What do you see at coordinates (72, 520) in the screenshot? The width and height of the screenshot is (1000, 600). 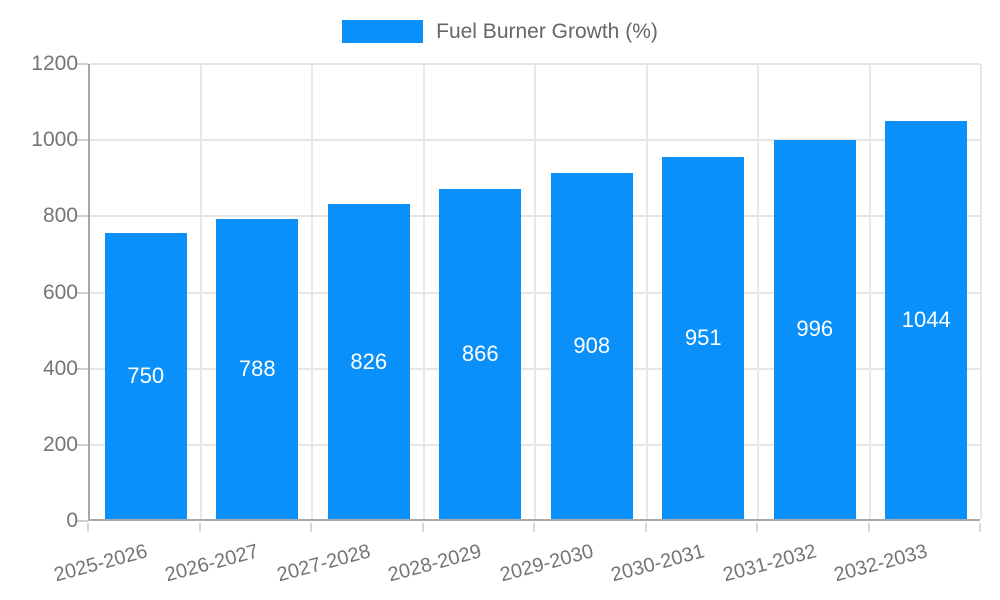 I see `y-axis-tick-label: 0` at bounding box center [72, 520].